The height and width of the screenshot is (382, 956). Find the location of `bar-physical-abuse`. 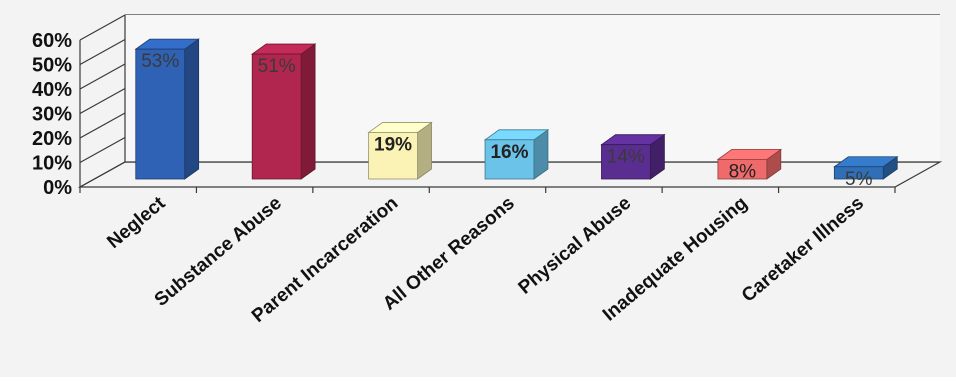

bar-physical-abuse is located at coordinates (633, 156).